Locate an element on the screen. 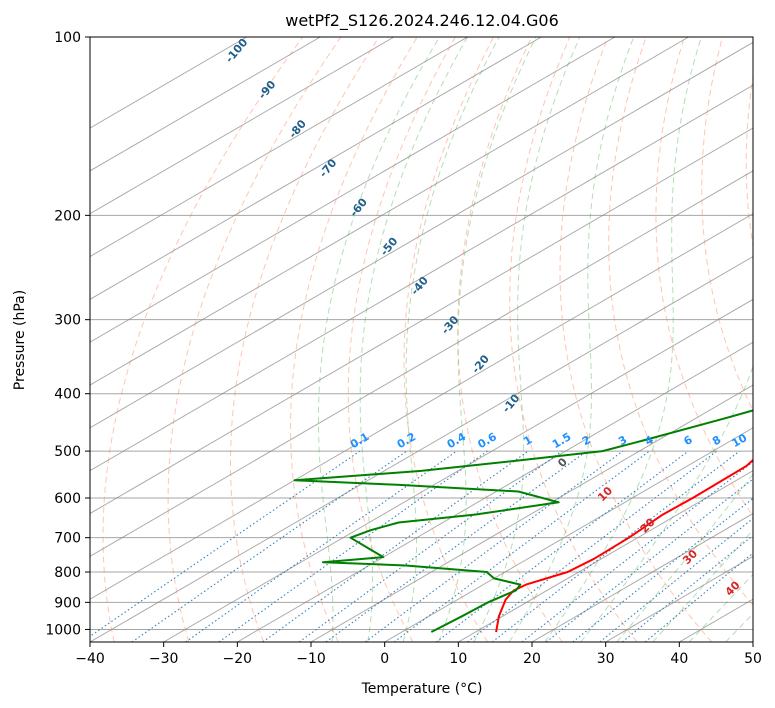 The image size is (775, 708). y-tick-label: 500 is located at coordinates (67, 452).